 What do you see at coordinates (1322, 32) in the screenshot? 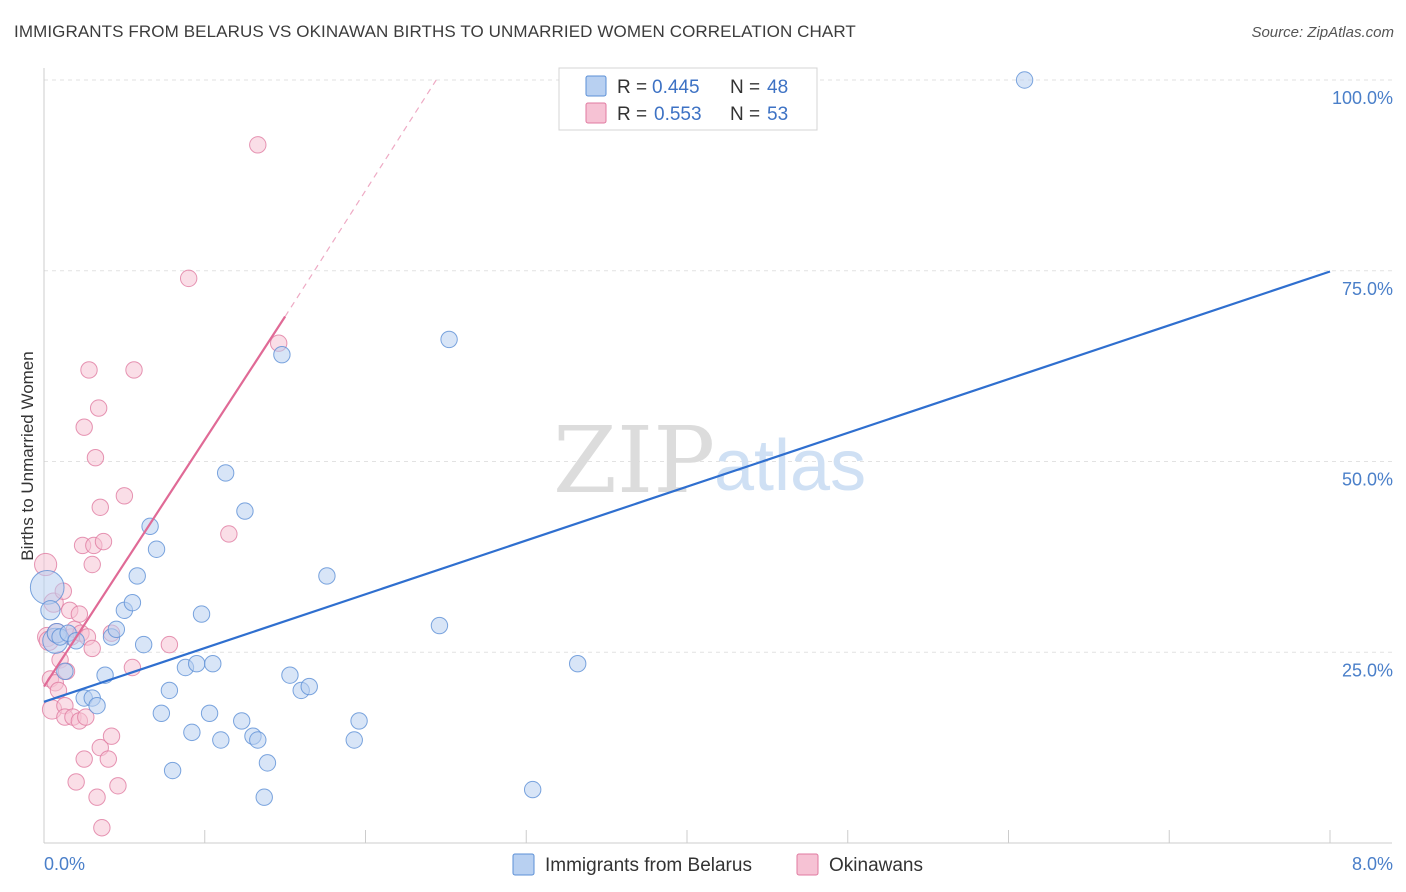
I see `source-credit: Source: ZipAtlas.com` at bounding box center [1322, 32].